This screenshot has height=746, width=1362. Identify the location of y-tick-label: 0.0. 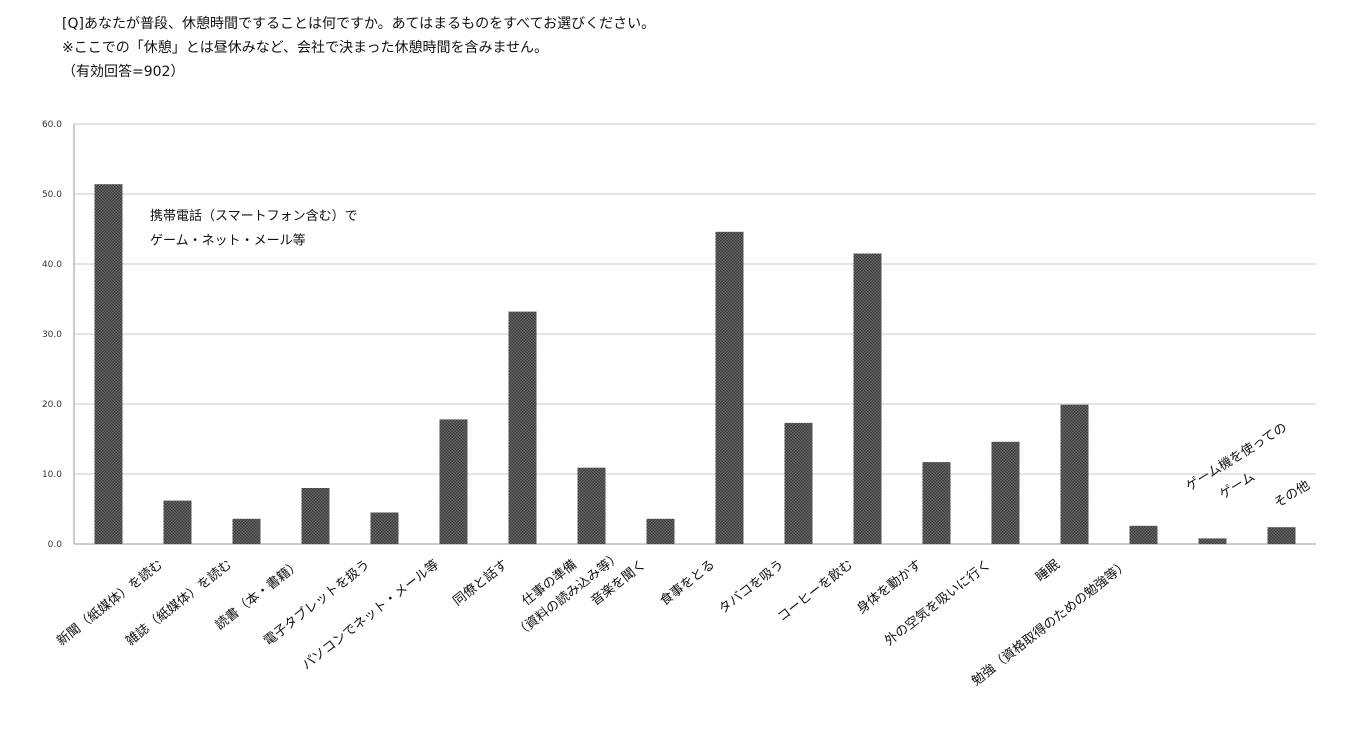
(55, 545).